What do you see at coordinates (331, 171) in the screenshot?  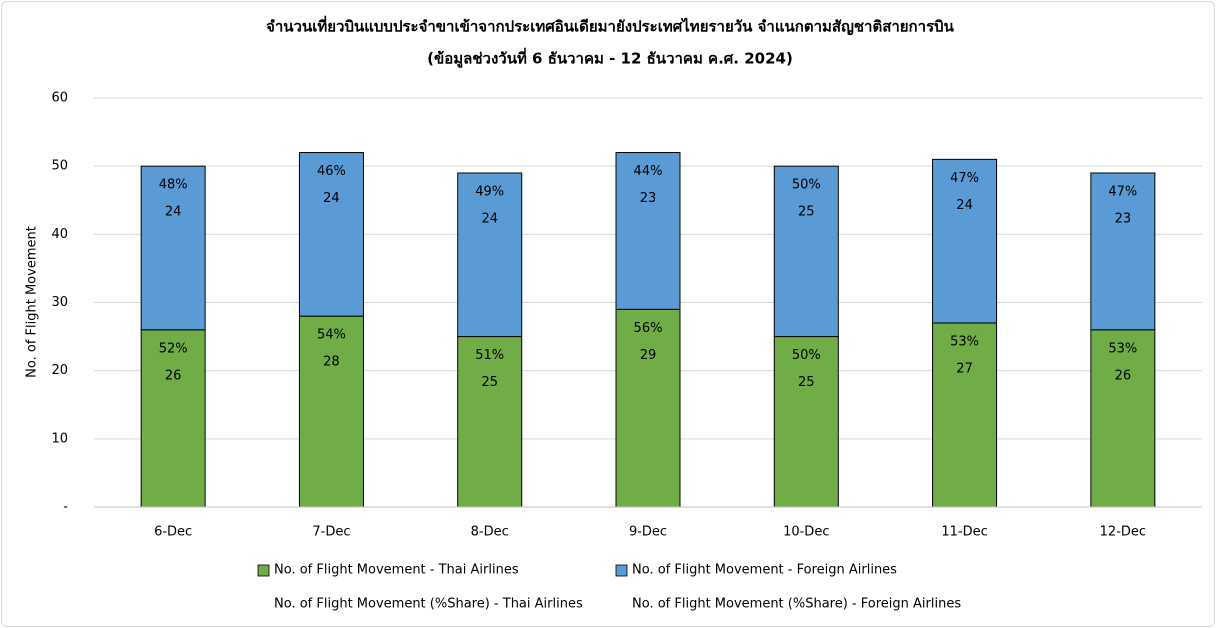 I see `share-label: 46%` at bounding box center [331, 171].